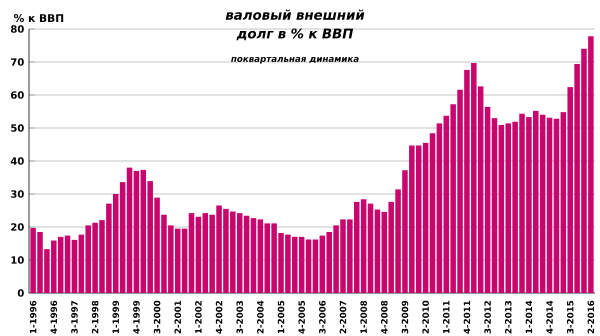 Image resolution: width=600 pixels, height=336 pixels. What do you see at coordinates (446, 317) in the screenshot?
I see `x-tick-label: 1-2011` at bounding box center [446, 317].